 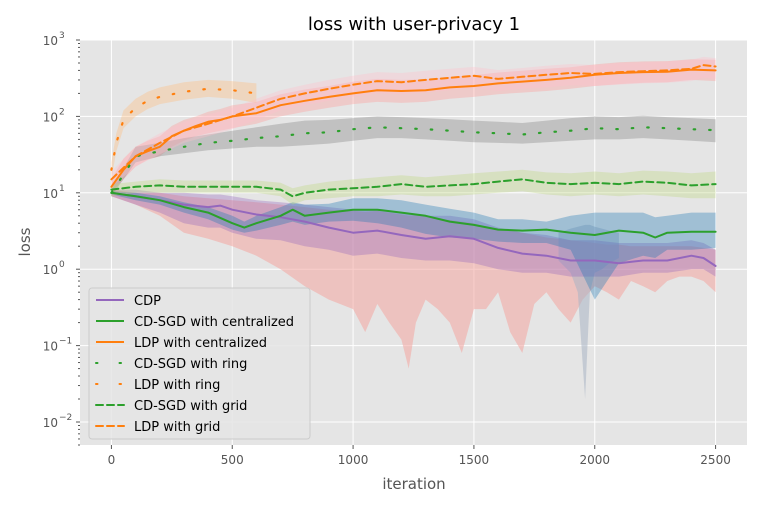 I want to click on legend-box, so click(x=199, y=363).